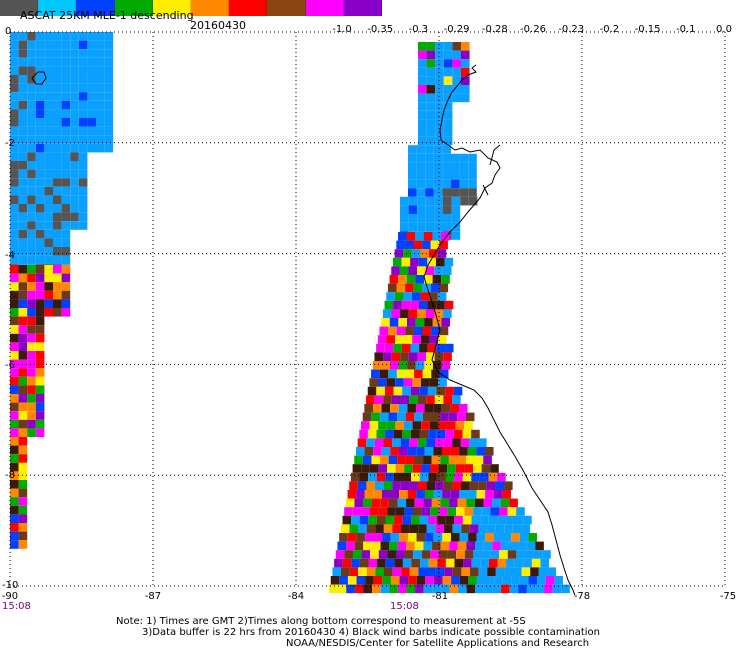  Describe the element at coordinates (491, 170) in the screenshot. I see `coast-inlet` at that location.